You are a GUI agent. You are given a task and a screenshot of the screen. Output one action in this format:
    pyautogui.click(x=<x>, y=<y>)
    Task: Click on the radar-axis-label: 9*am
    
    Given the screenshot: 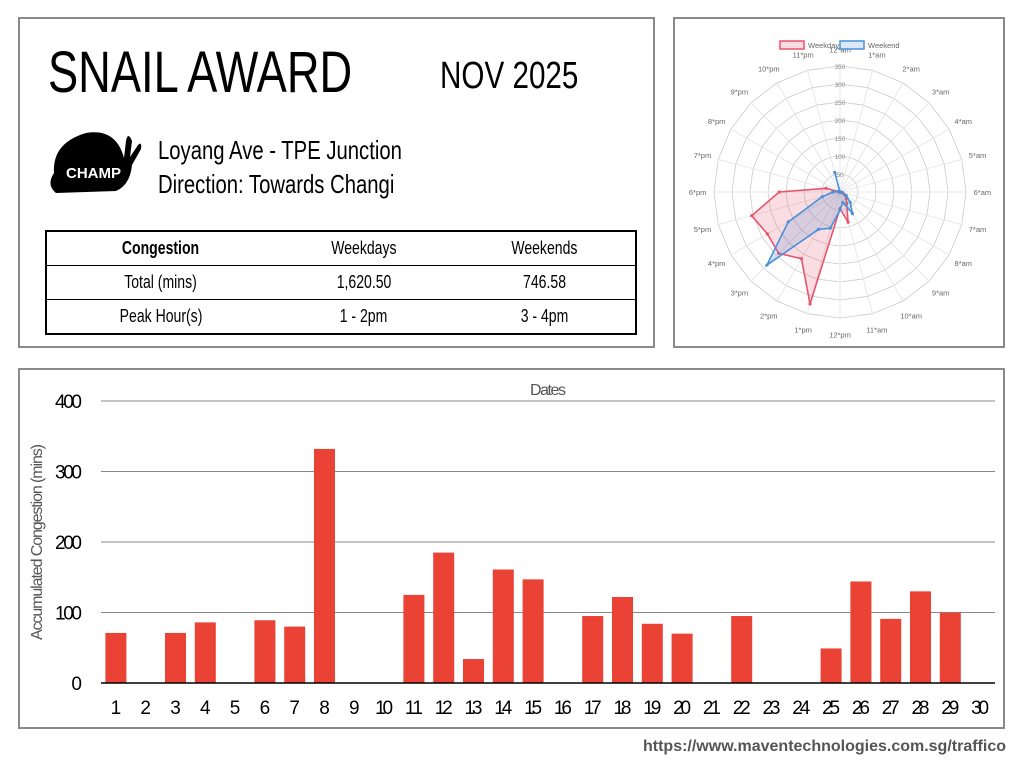 What is the action you would take?
    pyautogui.click(x=941, y=293)
    